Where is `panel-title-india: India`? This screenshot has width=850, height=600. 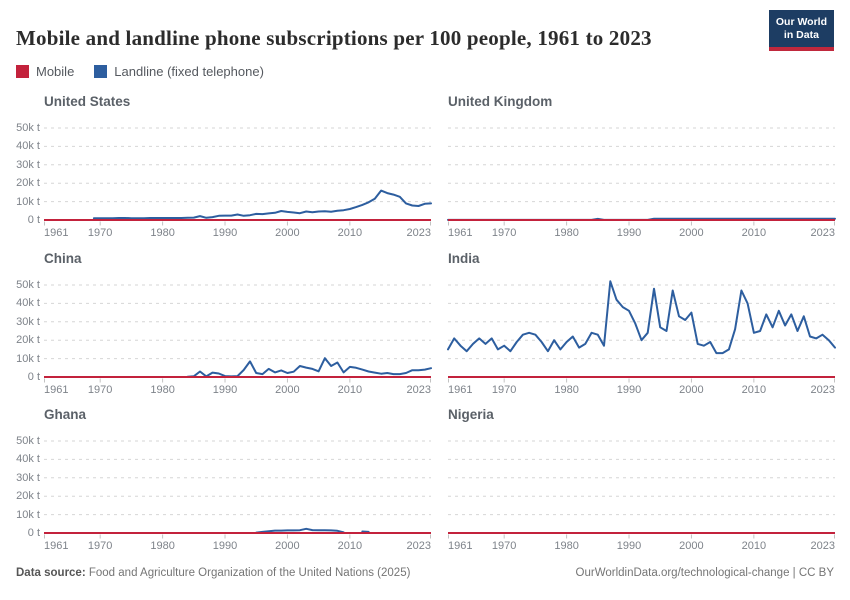 panel-title-india: India is located at coordinates (464, 258).